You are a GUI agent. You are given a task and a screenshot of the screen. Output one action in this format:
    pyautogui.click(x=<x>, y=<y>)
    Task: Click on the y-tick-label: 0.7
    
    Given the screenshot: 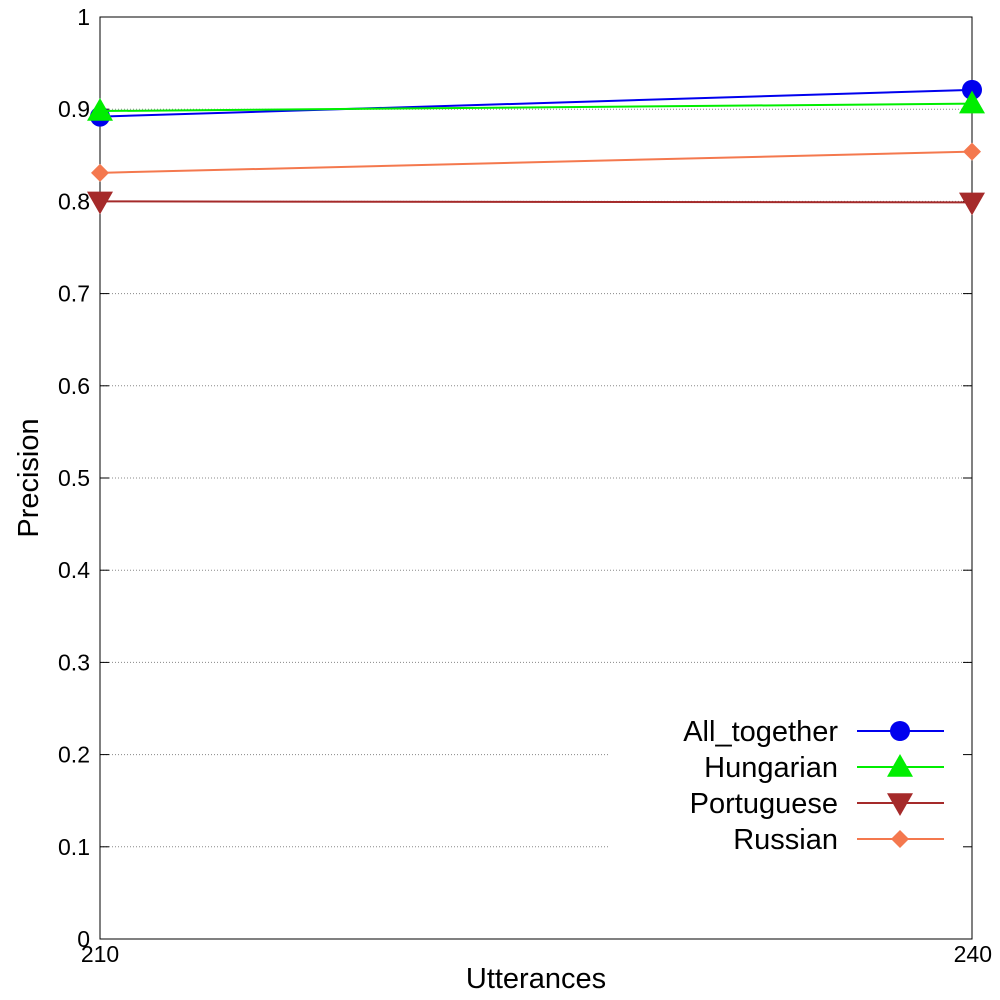 What is the action you would take?
    pyautogui.click(x=74, y=294)
    